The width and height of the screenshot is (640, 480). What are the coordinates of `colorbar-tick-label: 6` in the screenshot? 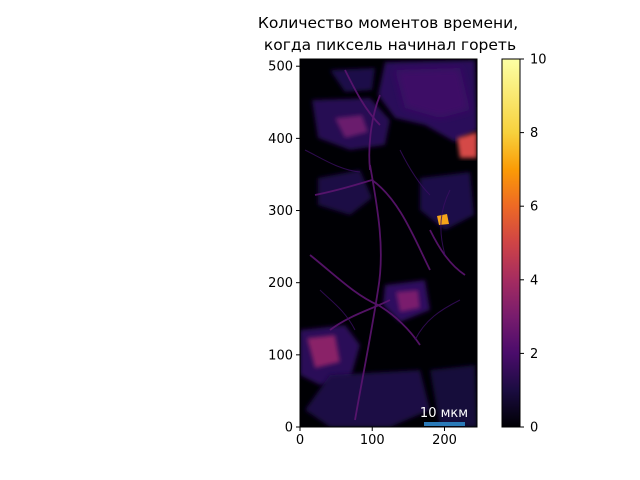 It's located at (534, 207).